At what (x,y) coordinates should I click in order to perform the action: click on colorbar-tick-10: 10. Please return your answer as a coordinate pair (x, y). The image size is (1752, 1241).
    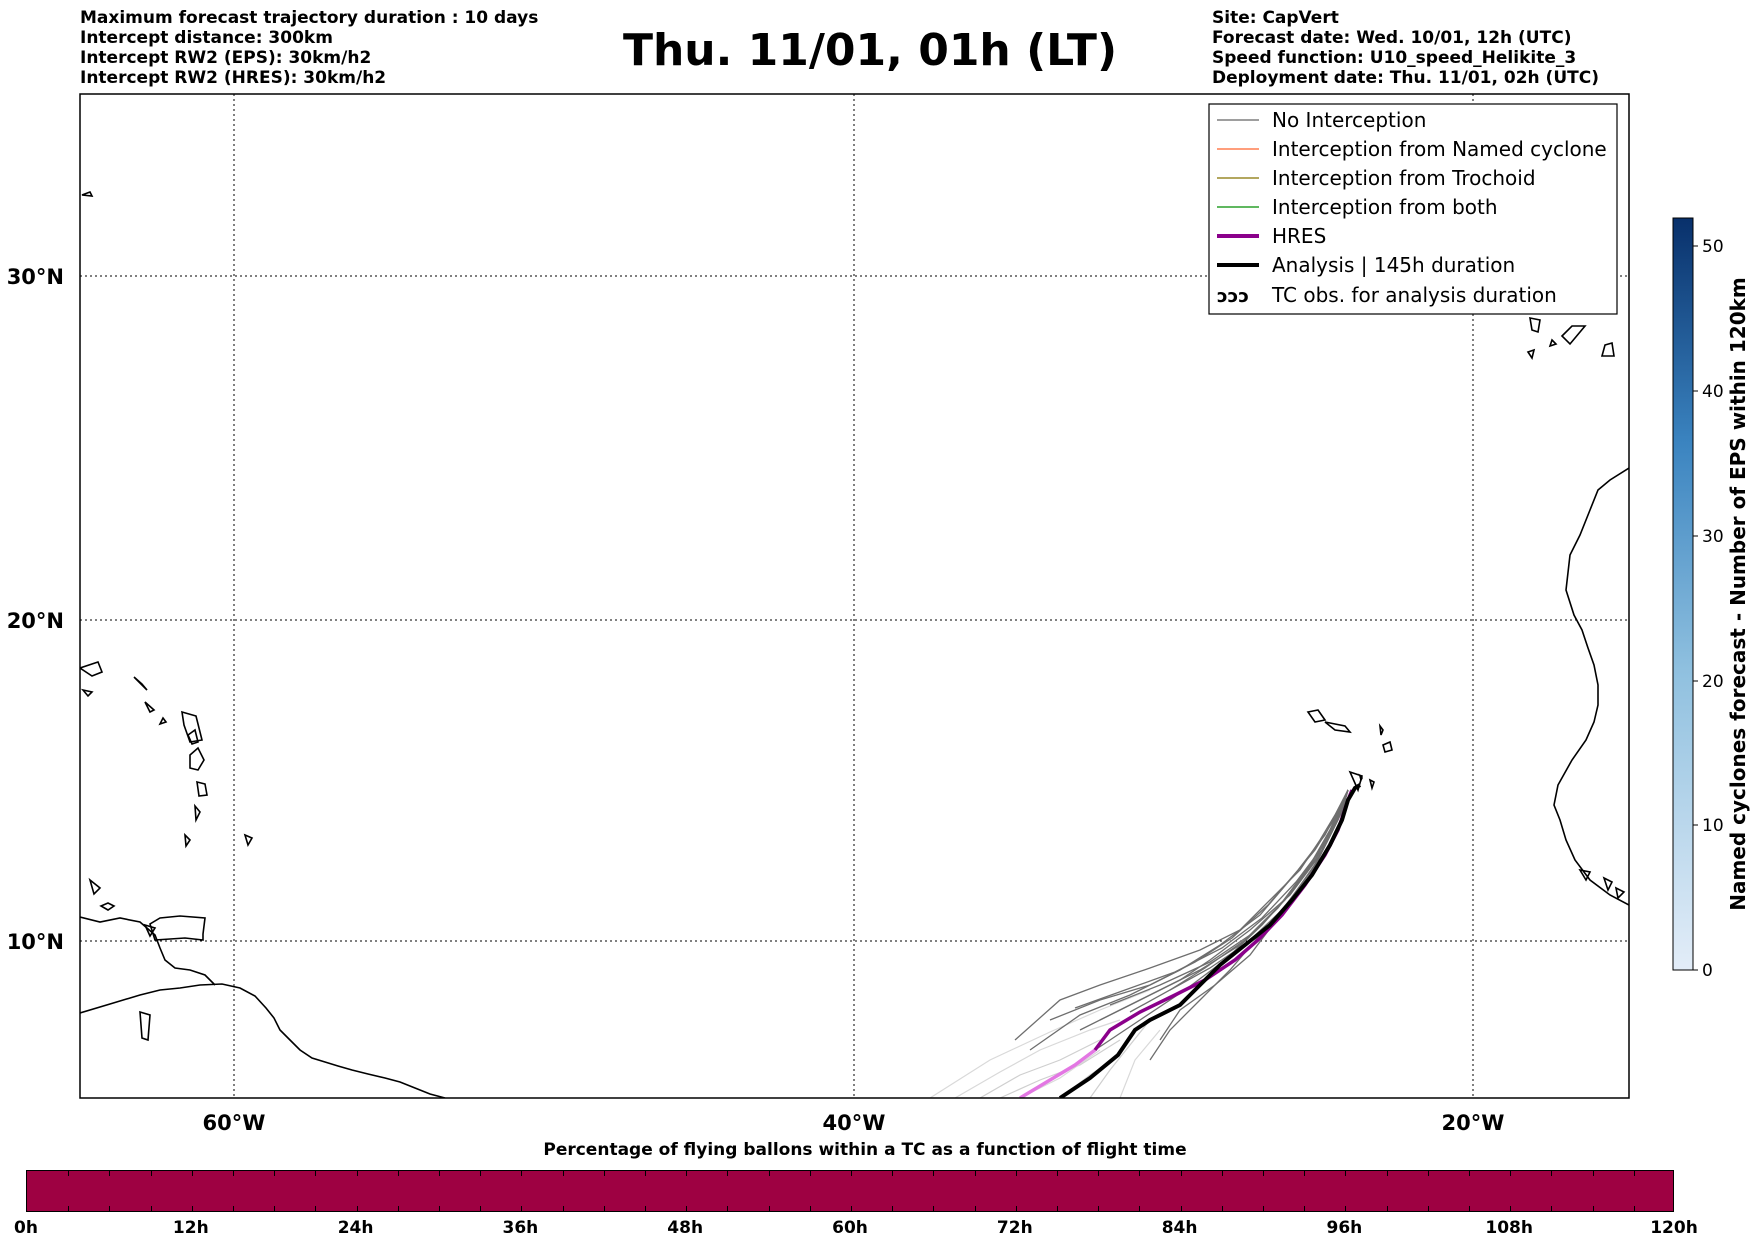
    Looking at the image, I should click on (1713, 826).